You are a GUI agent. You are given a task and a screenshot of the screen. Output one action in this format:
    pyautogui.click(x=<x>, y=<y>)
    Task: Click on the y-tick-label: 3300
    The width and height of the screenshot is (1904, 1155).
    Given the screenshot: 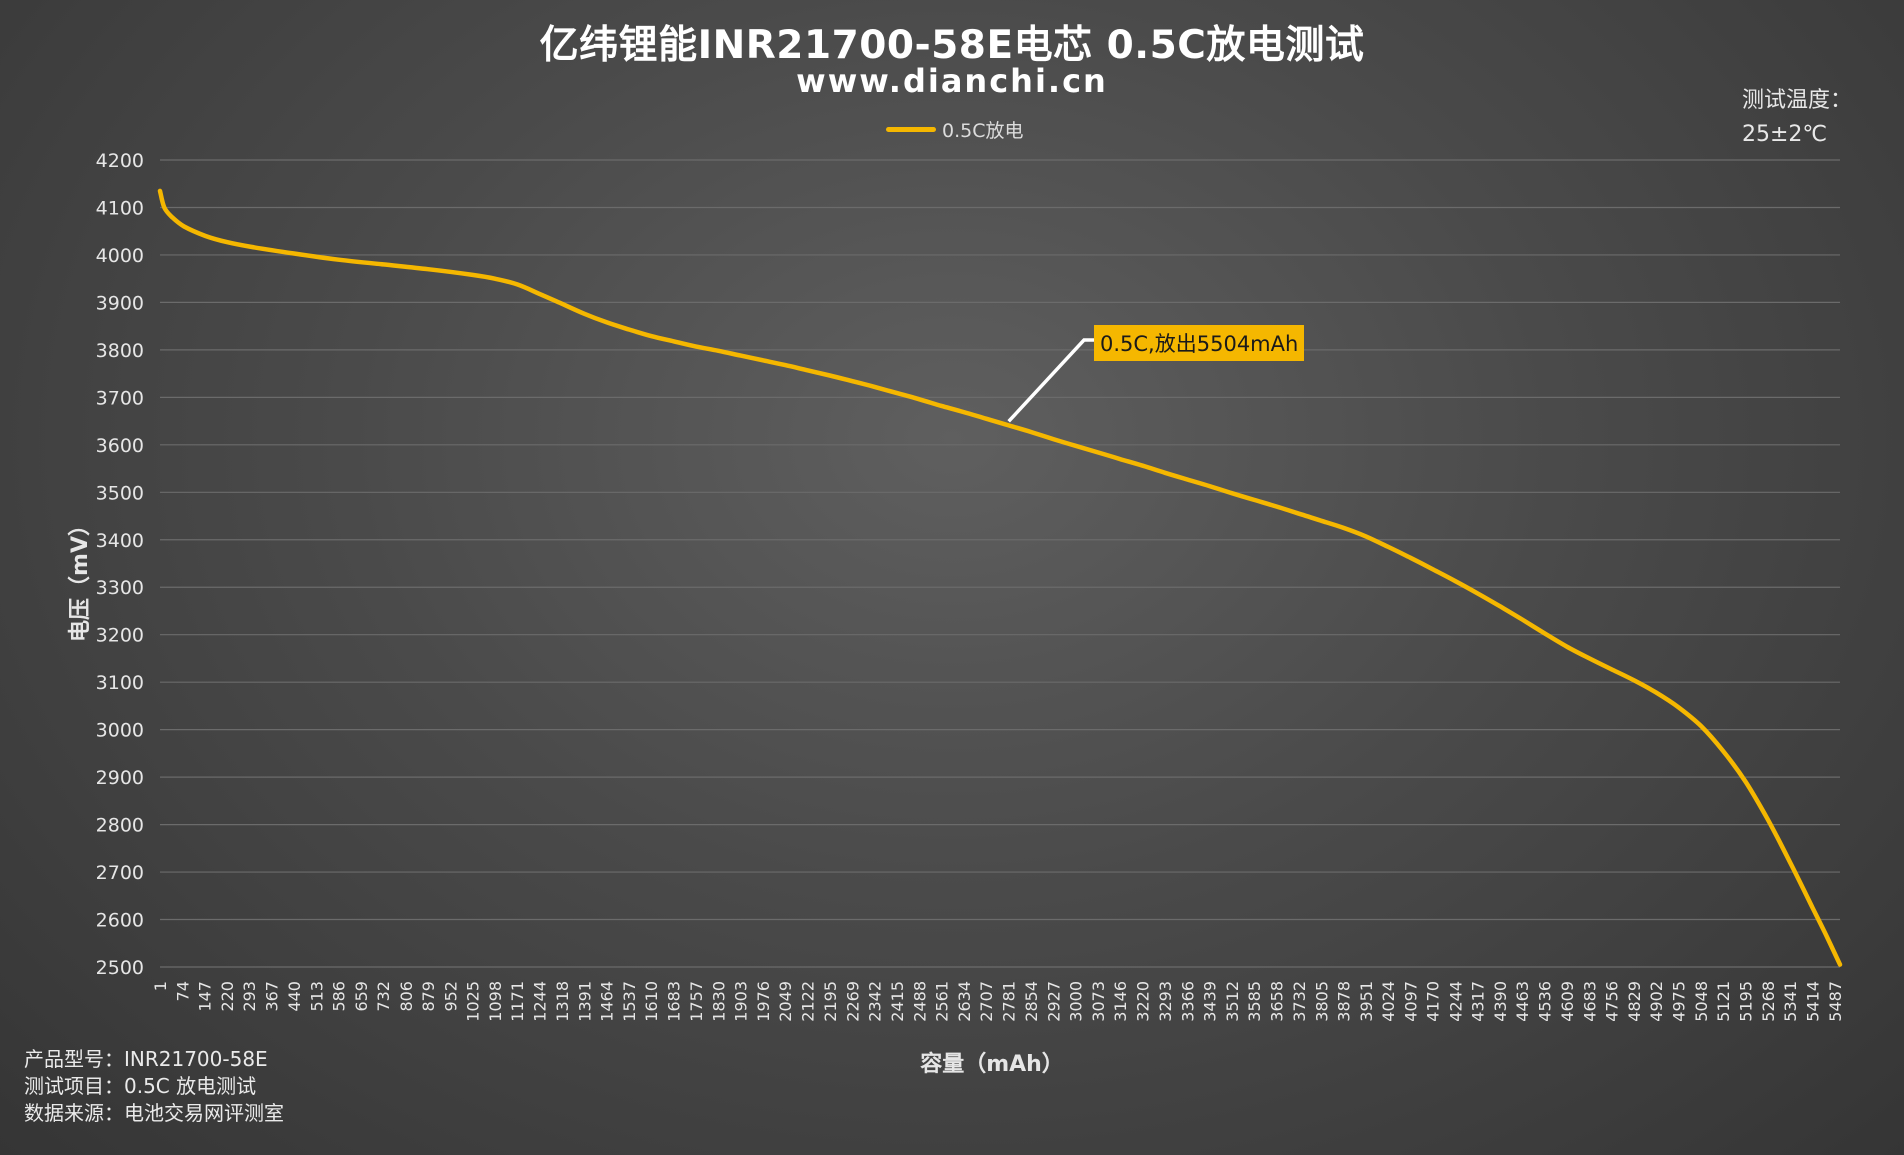 What is the action you would take?
    pyautogui.click(x=120, y=588)
    